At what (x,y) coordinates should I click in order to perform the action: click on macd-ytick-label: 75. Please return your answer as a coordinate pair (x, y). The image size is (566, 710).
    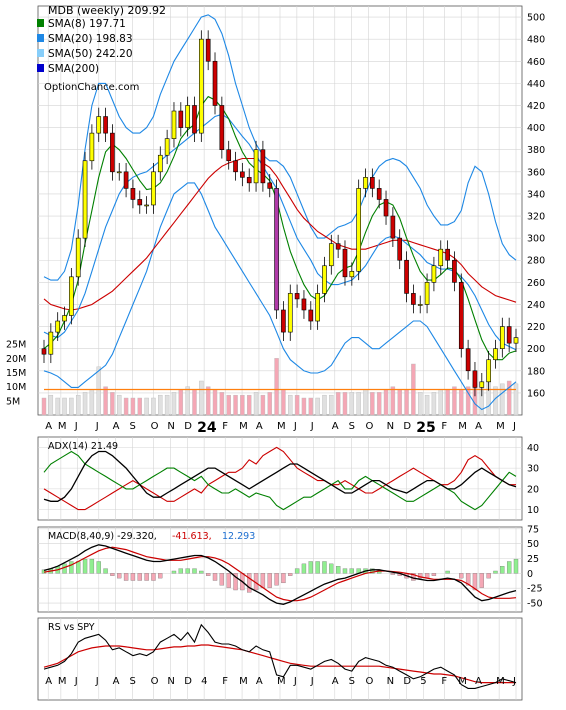
    Looking at the image, I should click on (533, 529).